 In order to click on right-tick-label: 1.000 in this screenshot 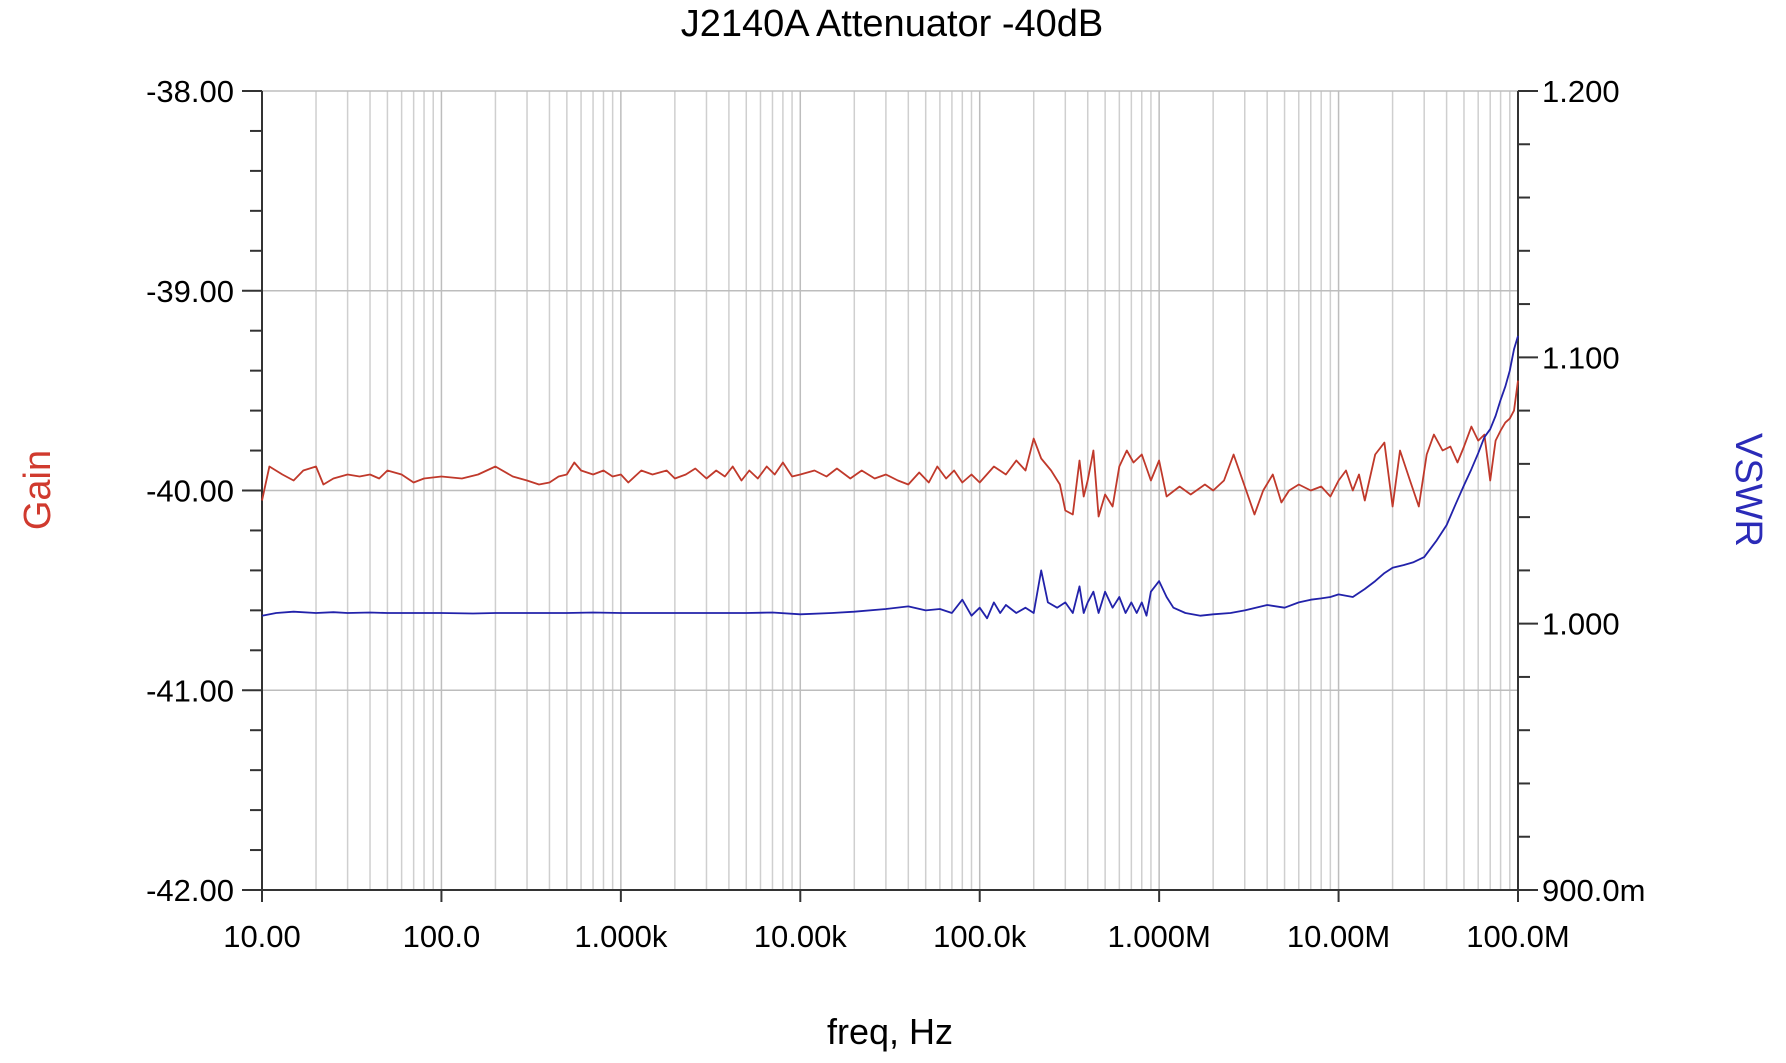, I will do `click(1581, 624)`.